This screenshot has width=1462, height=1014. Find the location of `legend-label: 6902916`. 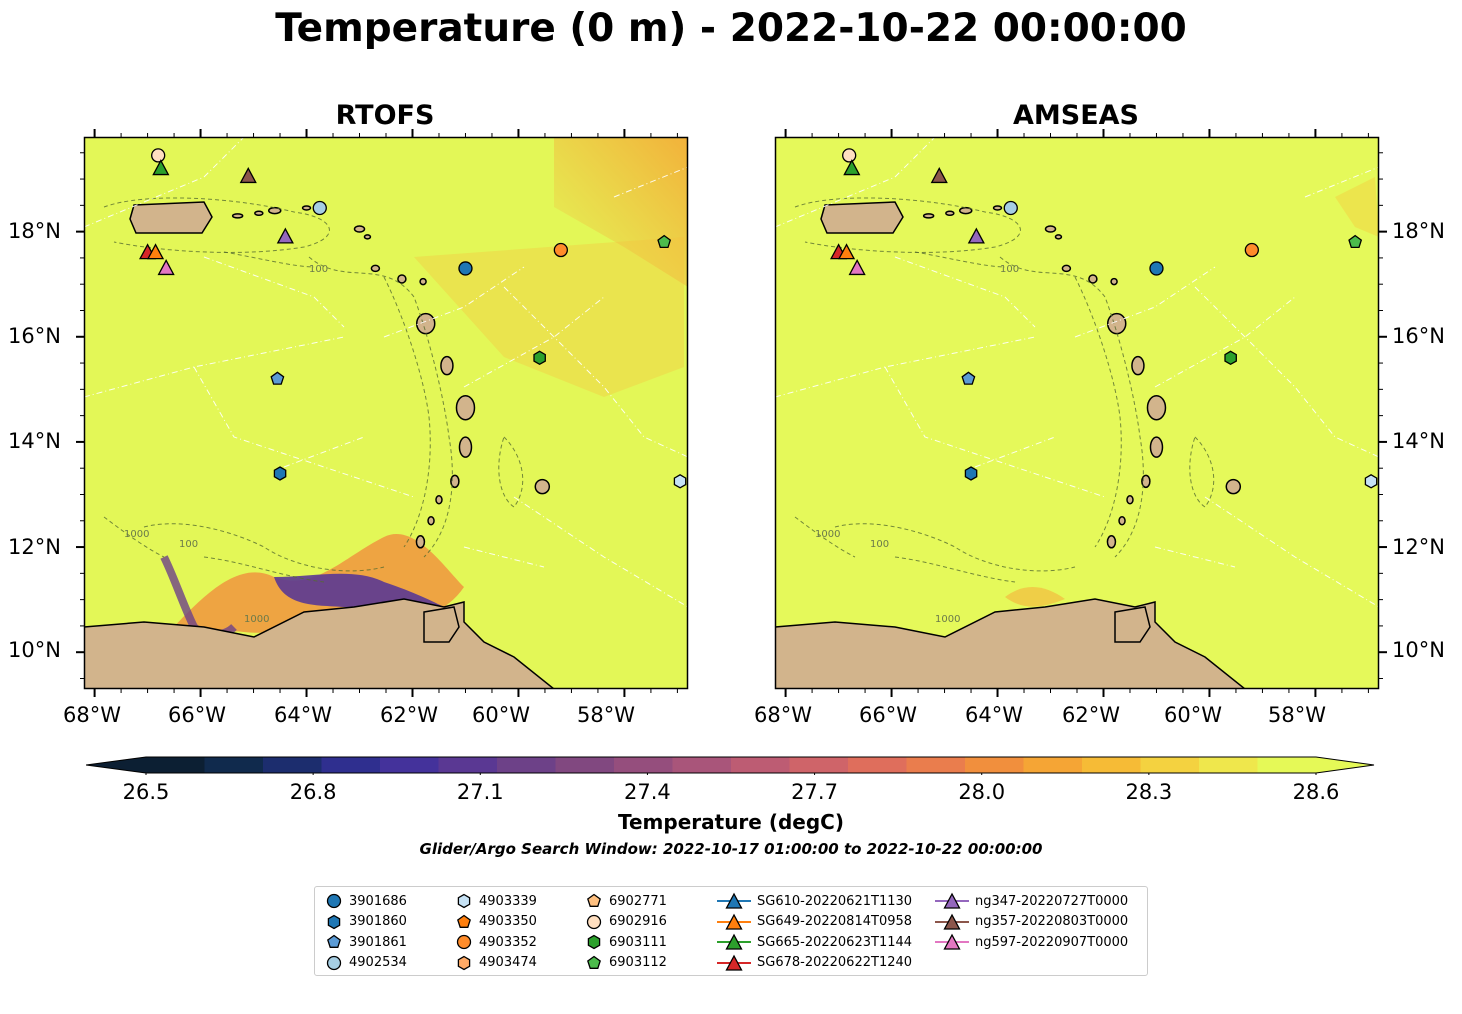

legend-label: 6902916 is located at coordinates (638, 921).